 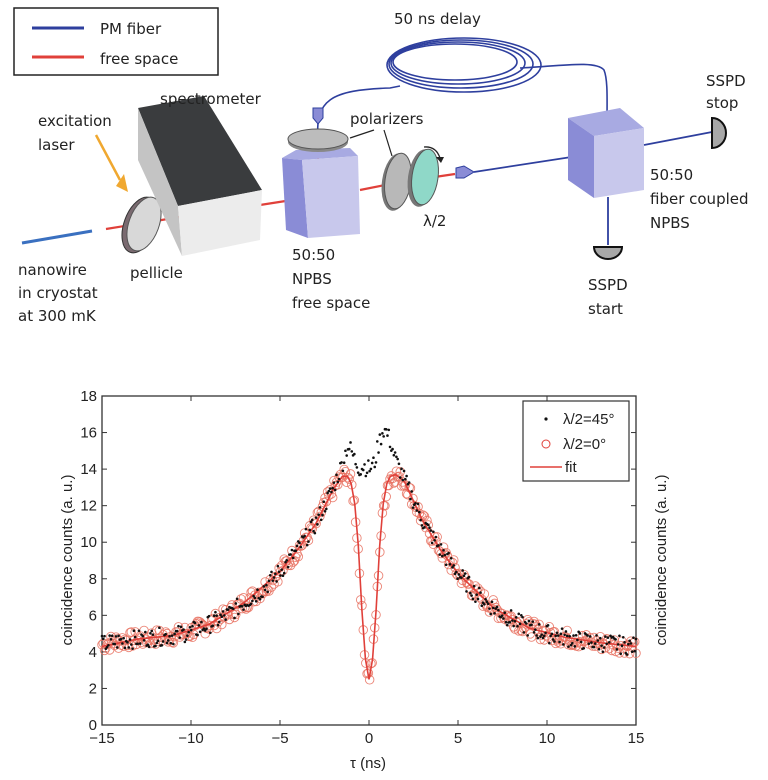 I want to click on y-axis-label: coincidence counts (a. u.), so click(x=67, y=560).